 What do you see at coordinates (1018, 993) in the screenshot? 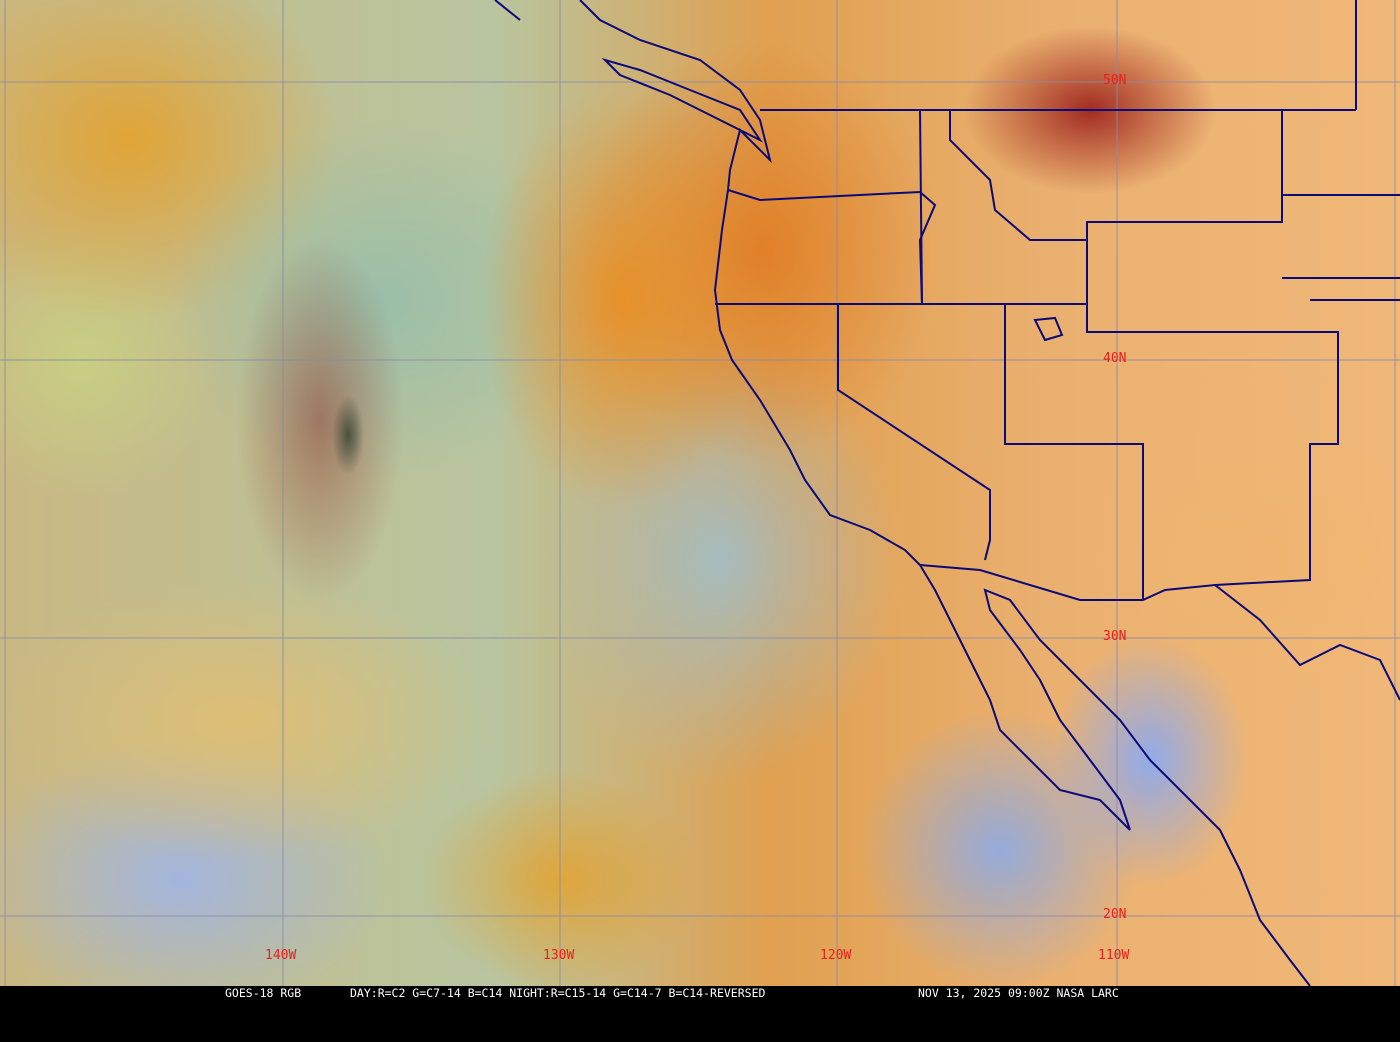
I see `caption-datetime-source: NOV 13, 2025 09:00Z NASA LARC` at bounding box center [1018, 993].